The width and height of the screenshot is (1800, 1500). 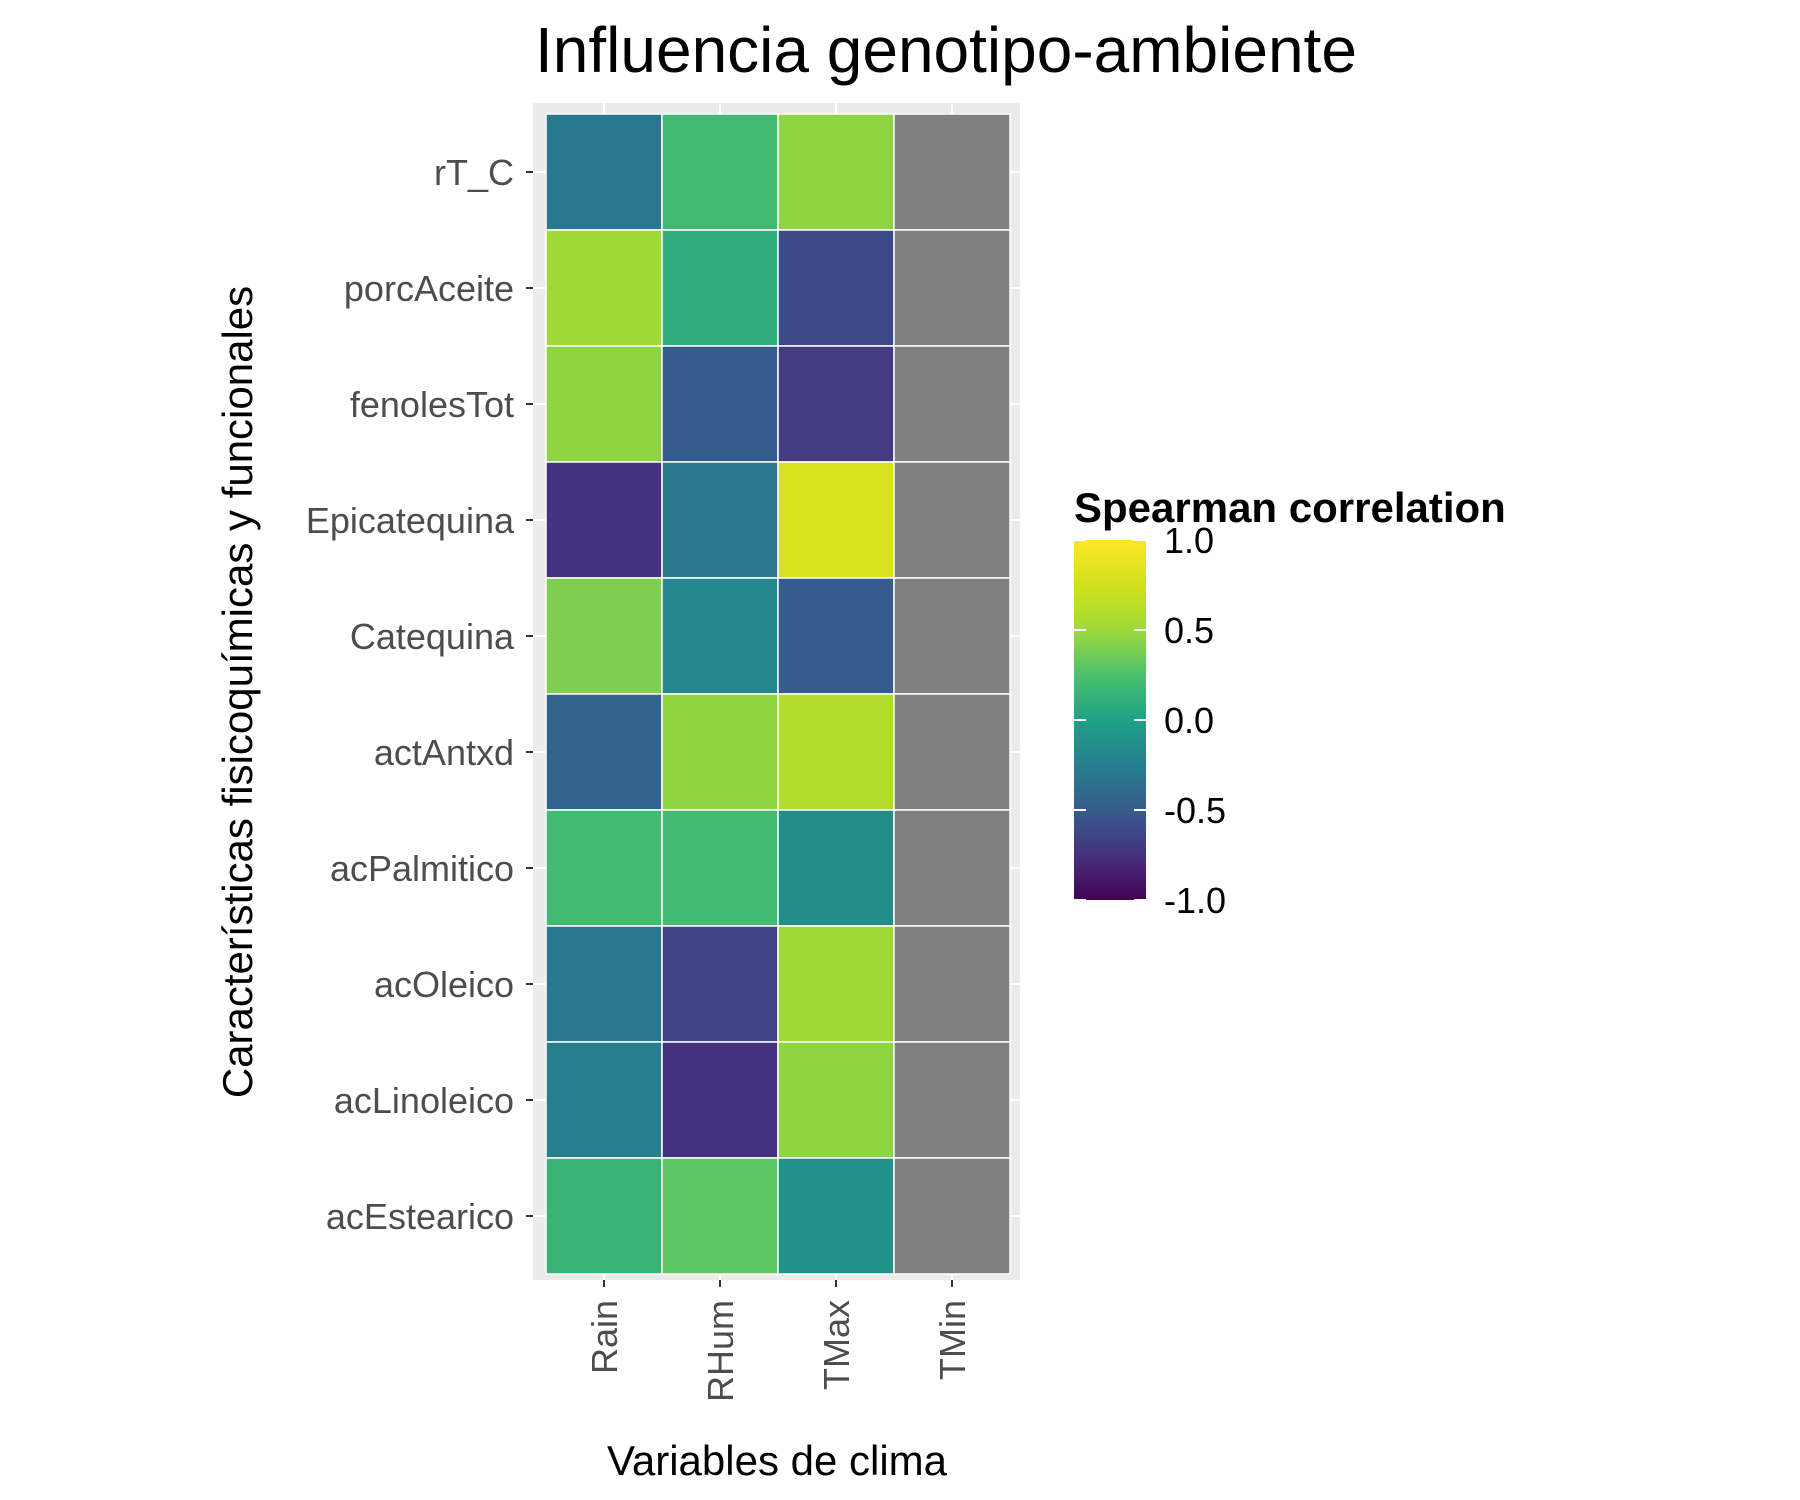 I want to click on x-tick-label: Rain, so click(x=604, y=1337).